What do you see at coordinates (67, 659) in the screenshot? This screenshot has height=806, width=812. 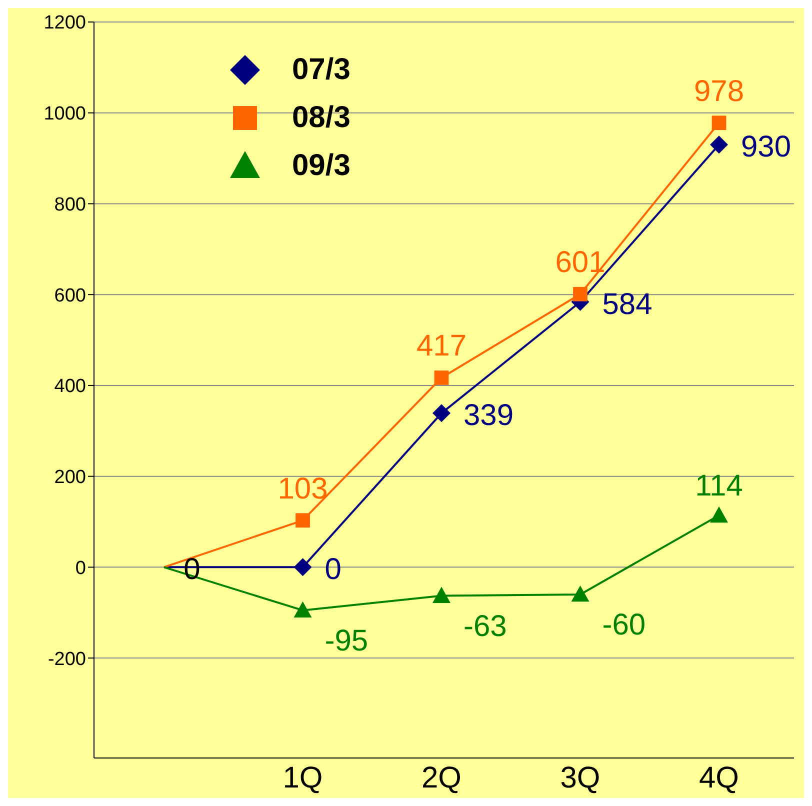 I see `y-tick-label: -200` at bounding box center [67, 659].